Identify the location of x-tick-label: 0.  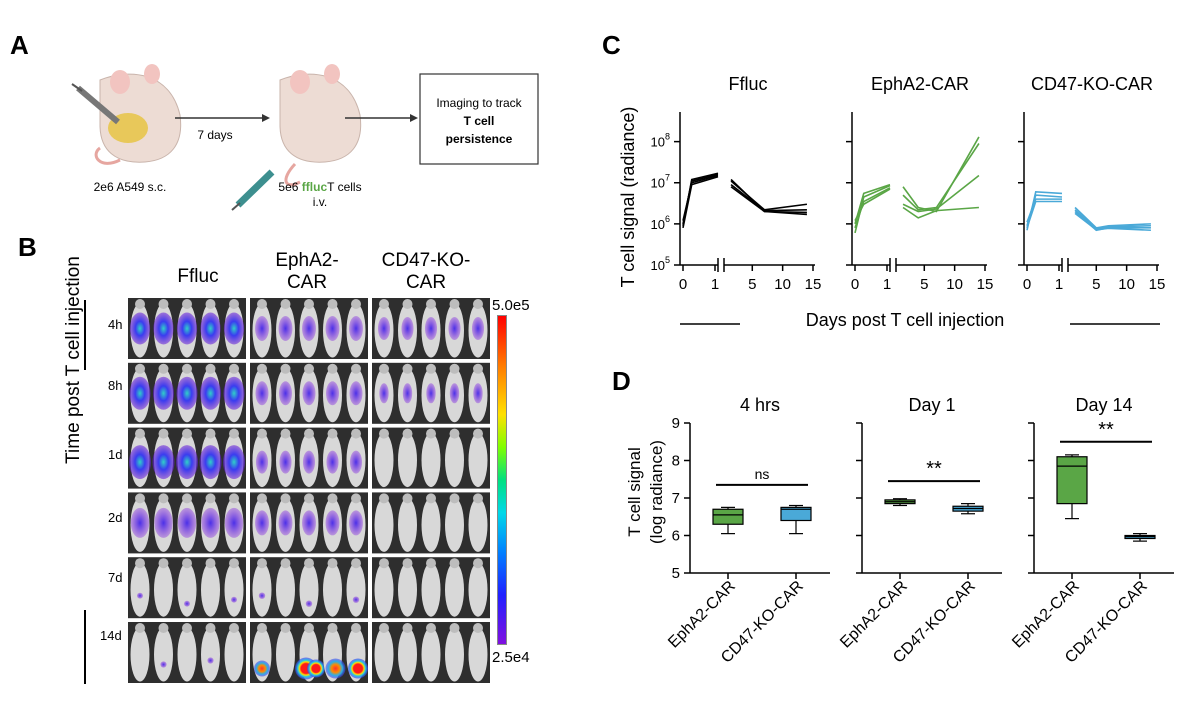
(1027, 284).